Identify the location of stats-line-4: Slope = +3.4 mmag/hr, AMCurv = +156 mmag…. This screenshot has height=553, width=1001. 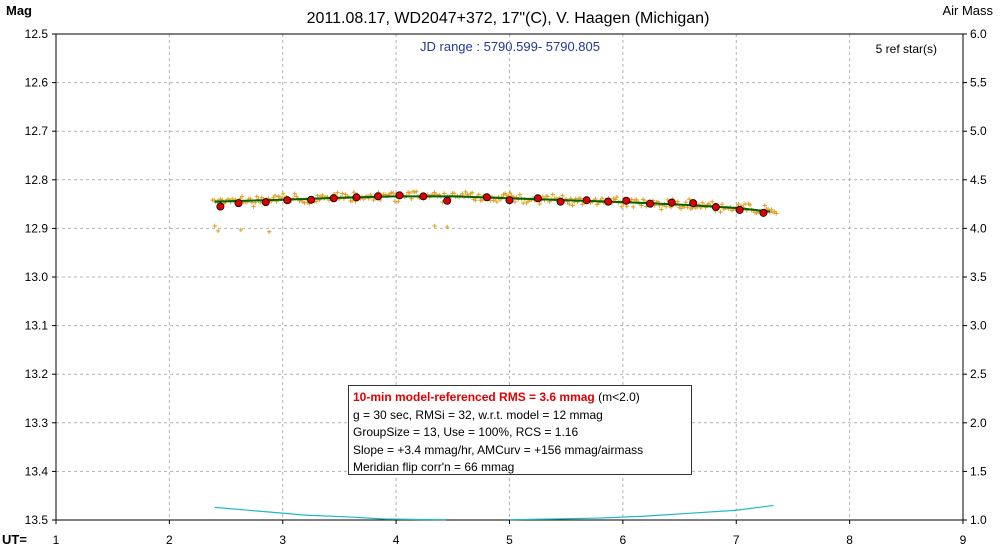
(498, 449).